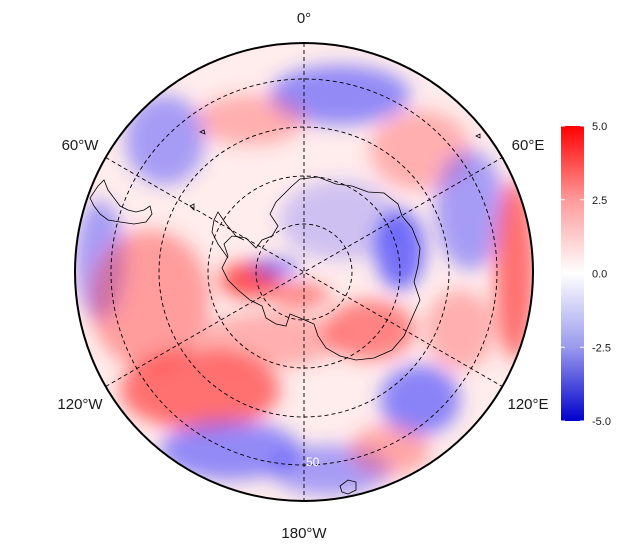 This screenshot has height=552, width=625. Describe the element at coordinates (81, 145) in the screenshot. I see `lon-label-upper-left: 60°W` at that location.